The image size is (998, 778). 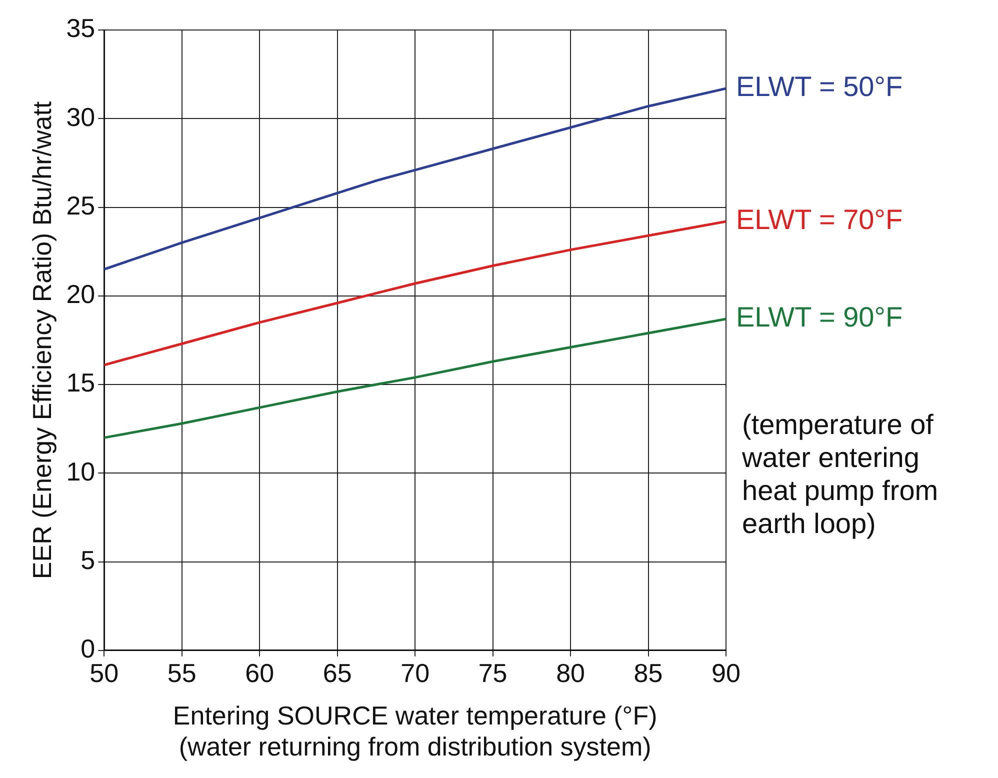 What do you see at coordinates (81, 117) in the screenshot?
I see `y-tick-label: 30` at bounding box center [81, 117].